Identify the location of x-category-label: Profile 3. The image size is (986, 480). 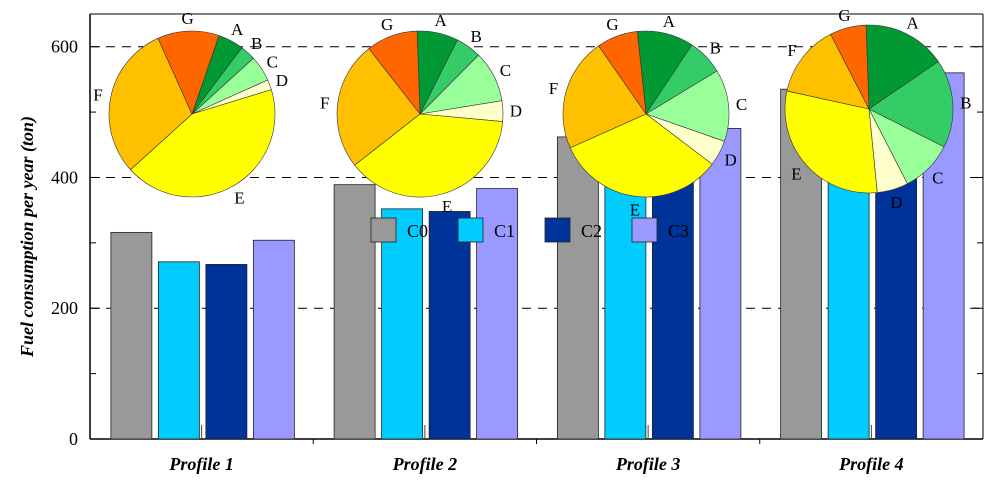
(648, 464).